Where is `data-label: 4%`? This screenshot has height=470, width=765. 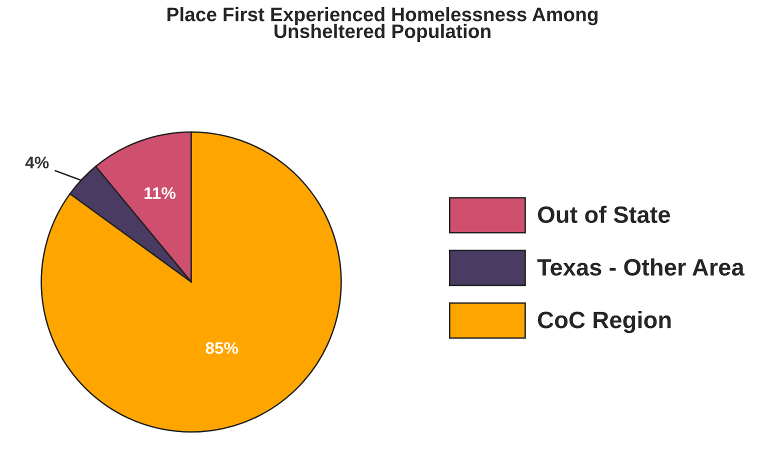
data-label: 4% is located at coordinates (37, 162).